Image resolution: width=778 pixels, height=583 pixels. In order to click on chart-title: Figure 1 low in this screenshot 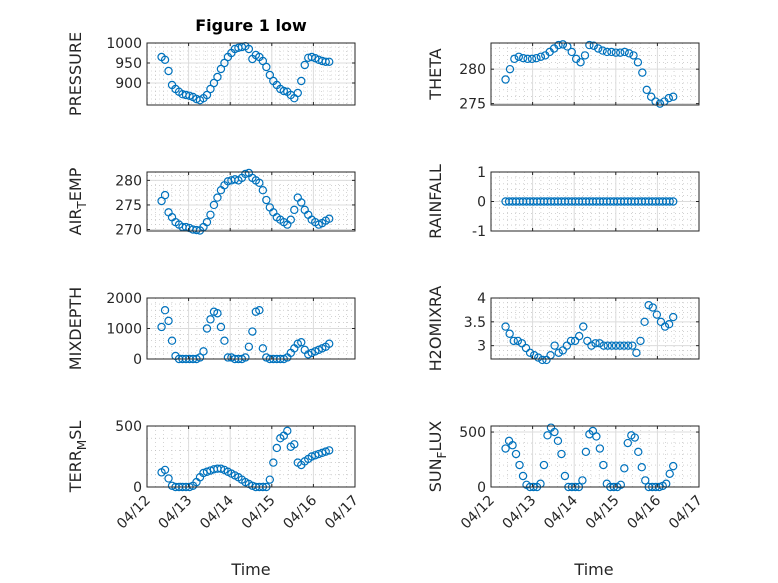, I will do `click(251, 25)`.